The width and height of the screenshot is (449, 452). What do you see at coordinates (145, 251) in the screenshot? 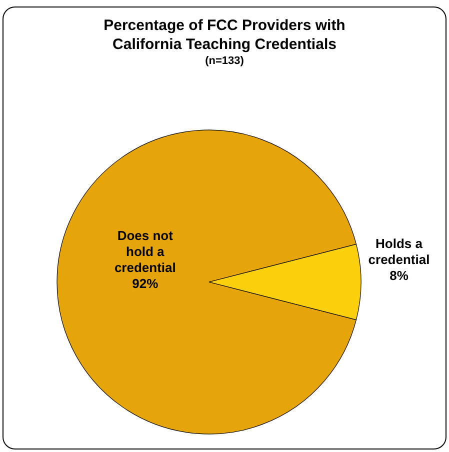
I see `slice-label: Does not hold a credential` at bounding box center [145, 251].